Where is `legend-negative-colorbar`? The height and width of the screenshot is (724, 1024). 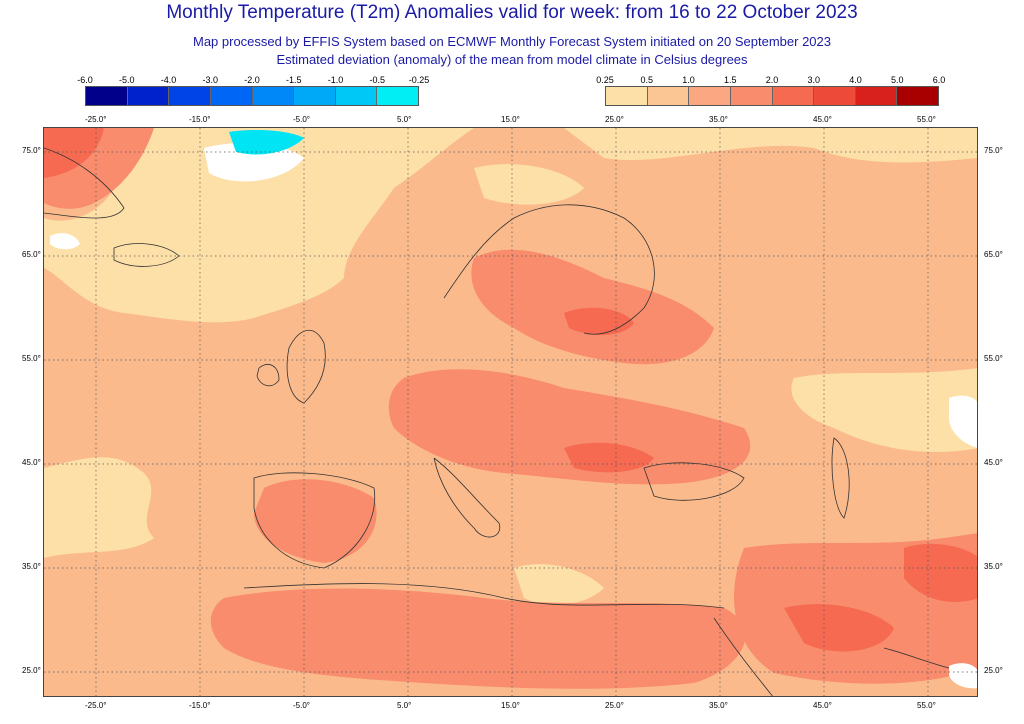 legend-negative-colorbar is located at coordinates (252, 96).